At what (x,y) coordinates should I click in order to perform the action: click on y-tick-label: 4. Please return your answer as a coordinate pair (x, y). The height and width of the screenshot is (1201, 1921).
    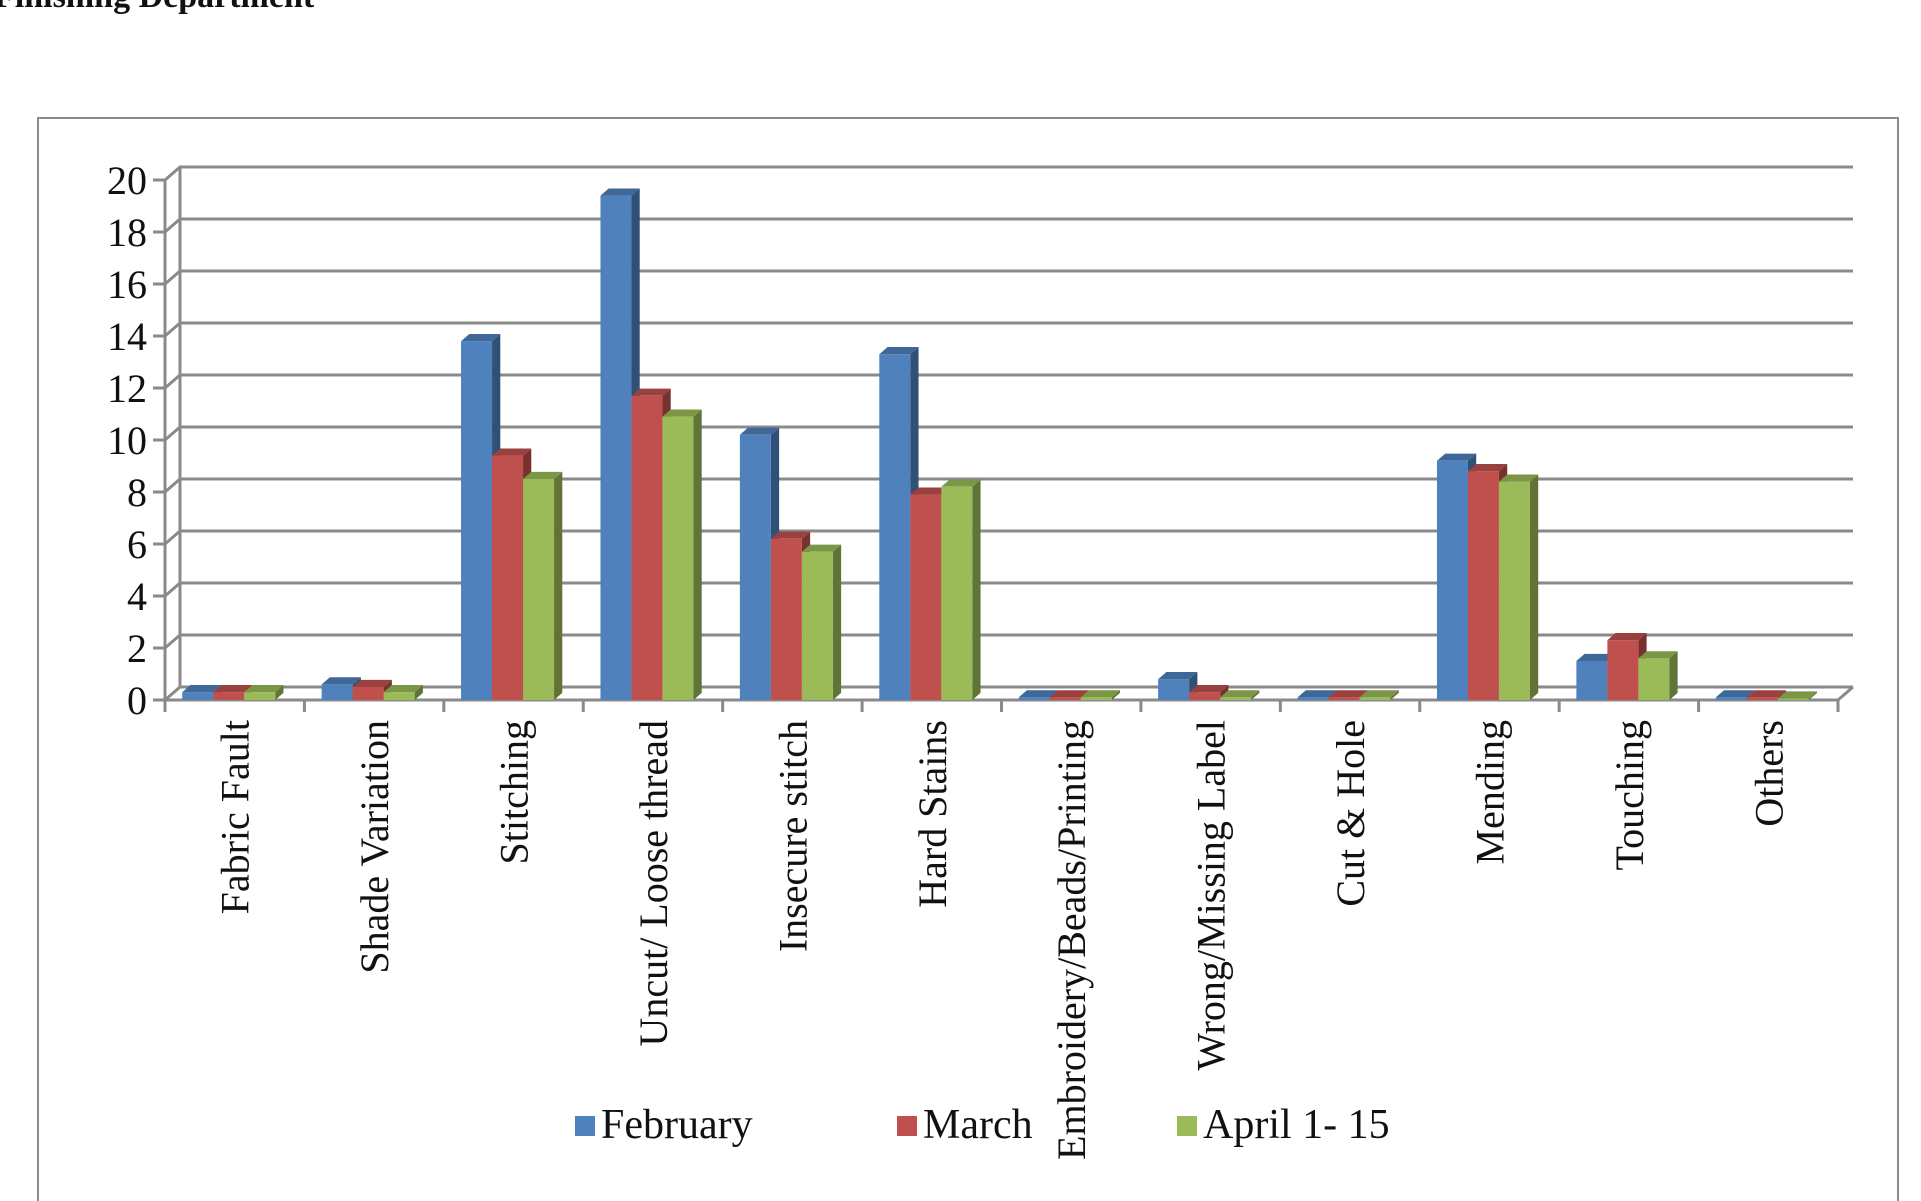
    Looking at the image, I should click on (137, 596).